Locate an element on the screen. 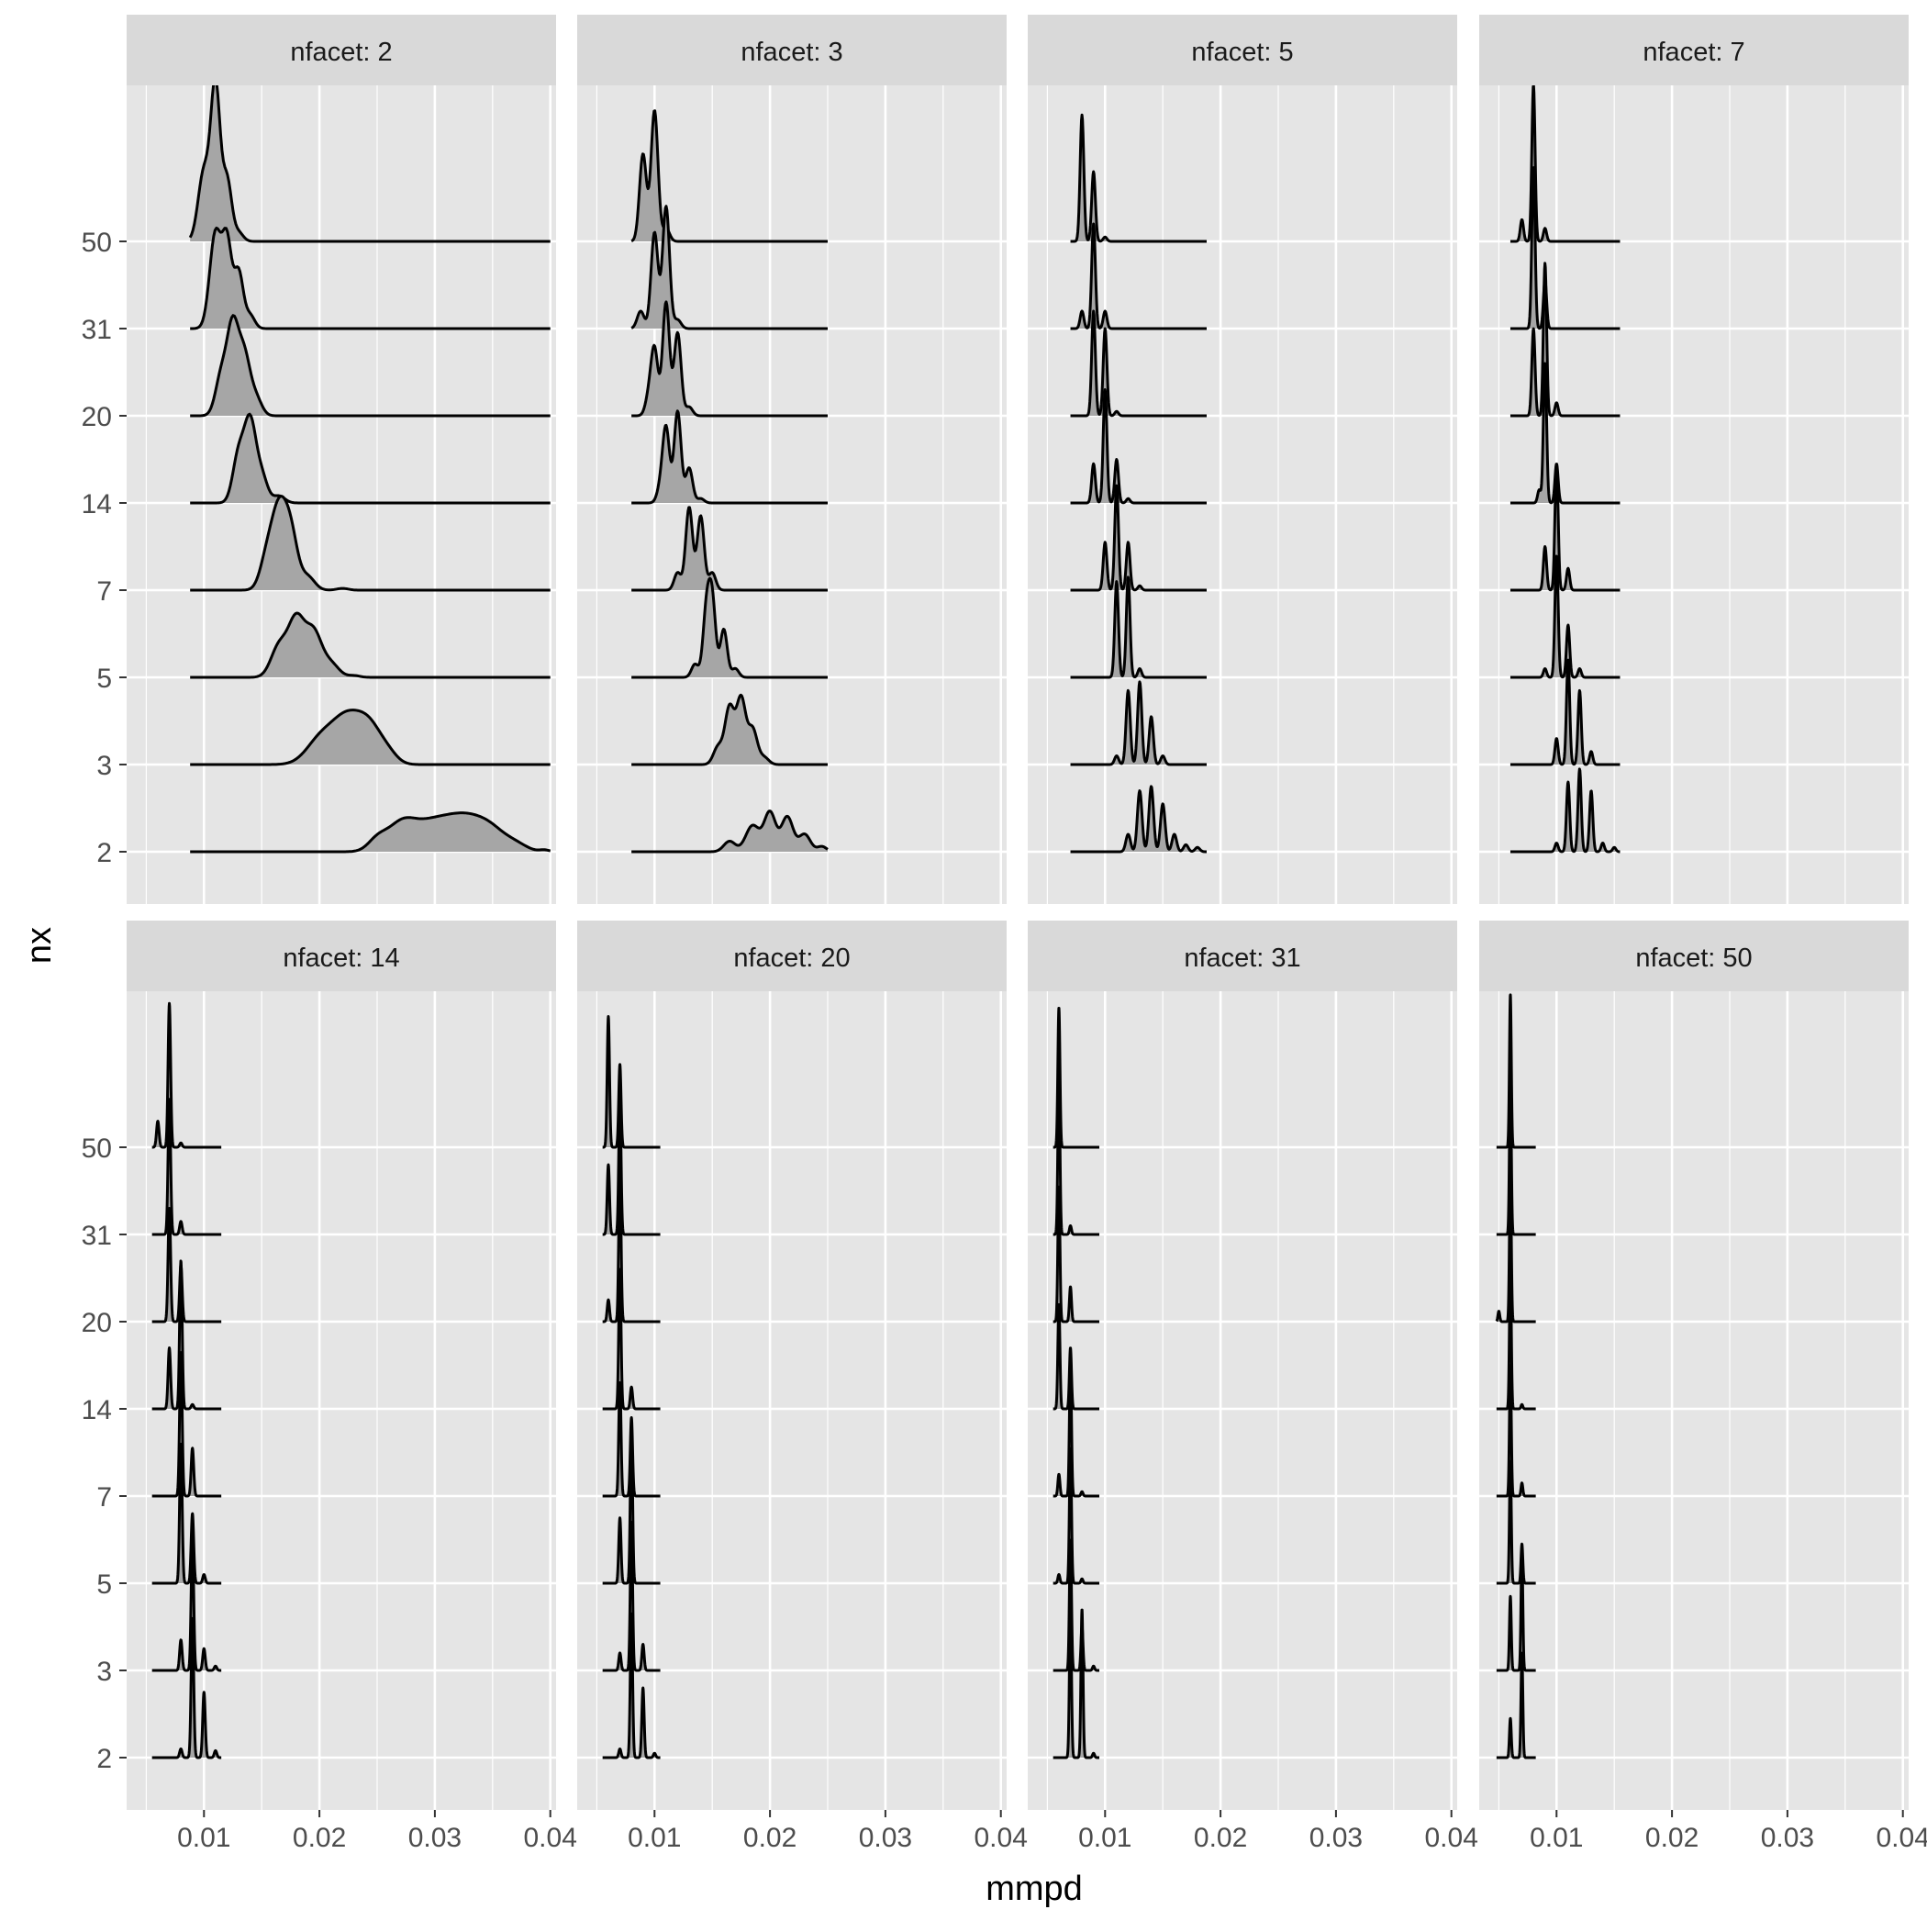  facet-strip-label: nfacet: 14 is located at coordinates (341, 958).